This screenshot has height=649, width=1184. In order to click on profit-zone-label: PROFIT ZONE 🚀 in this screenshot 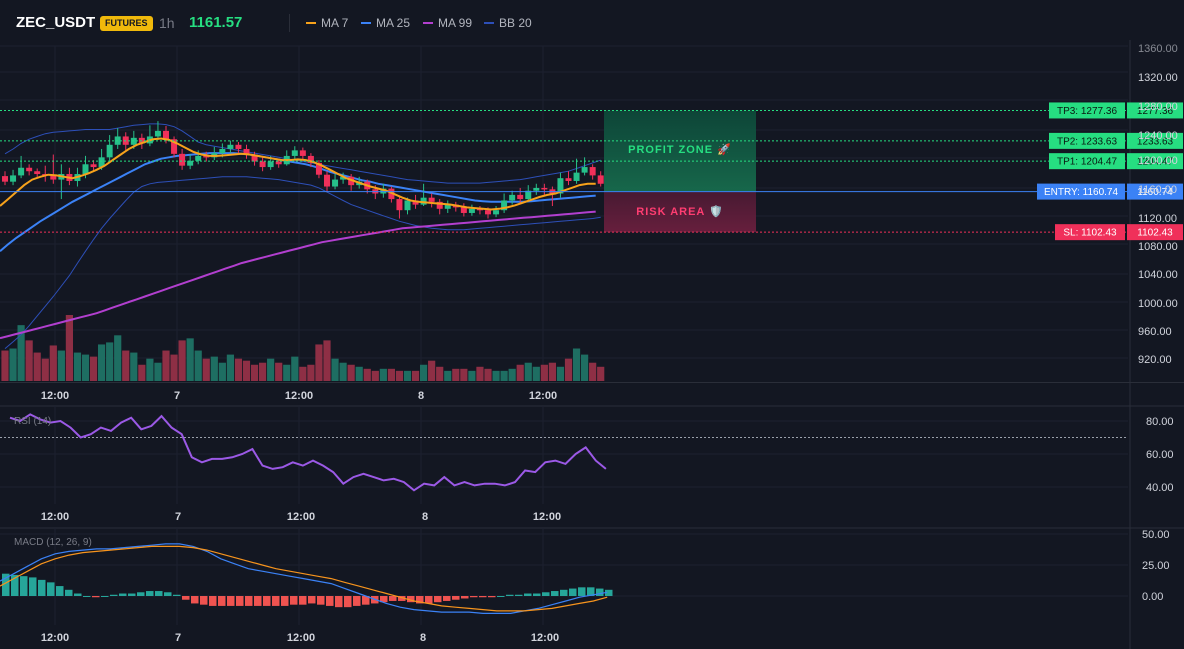, I will do `click(680, 149)`.